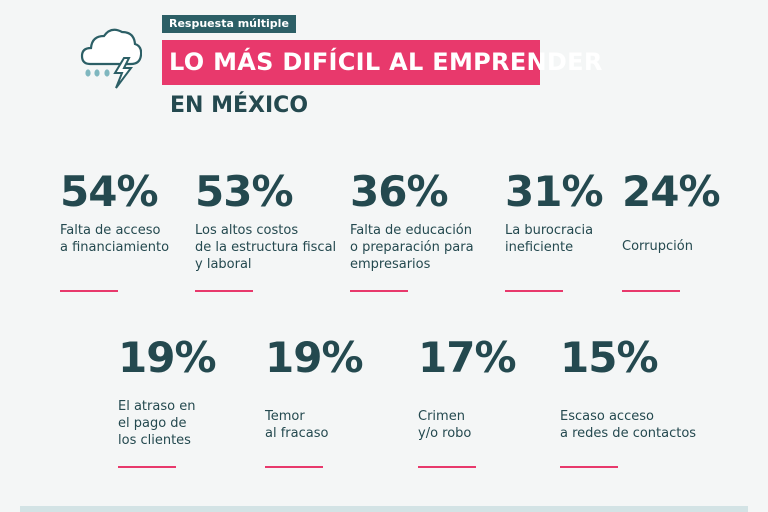 This screenshot has height=512, width=768. I want to click on stat-item: 15% Escaso acceso a redes de contactos, so click(655, 400).